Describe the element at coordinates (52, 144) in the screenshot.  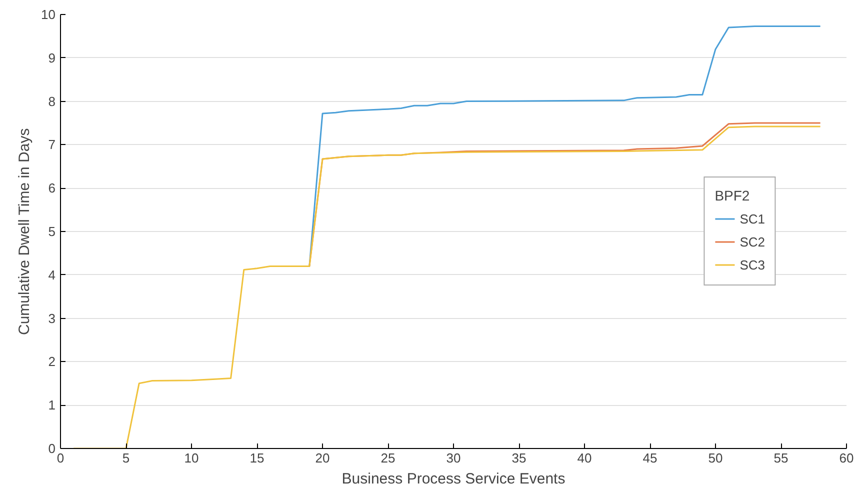
I see `y-tick-label: 7` at that location.